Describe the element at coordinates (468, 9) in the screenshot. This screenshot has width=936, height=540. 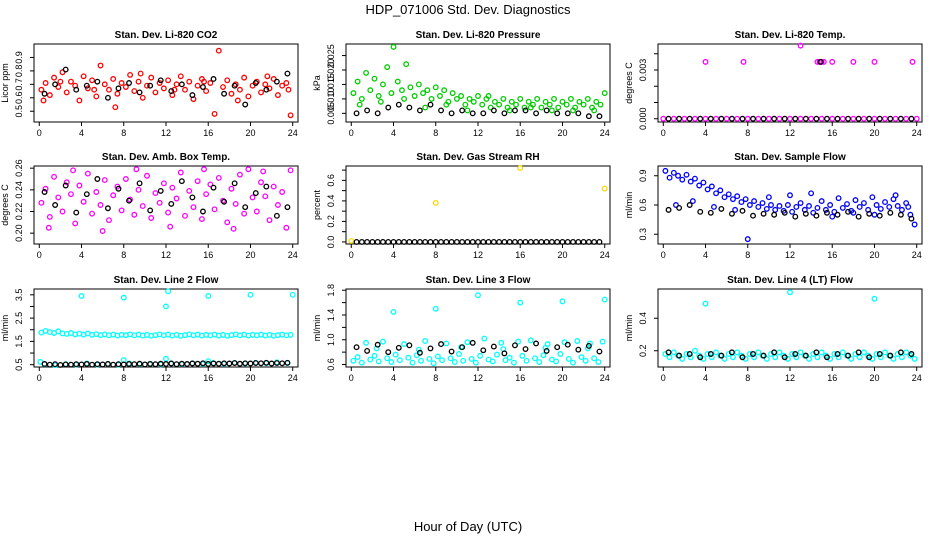
I see `figure-title: HDP_071006 Std. Dev. Diagnostics` at that location.